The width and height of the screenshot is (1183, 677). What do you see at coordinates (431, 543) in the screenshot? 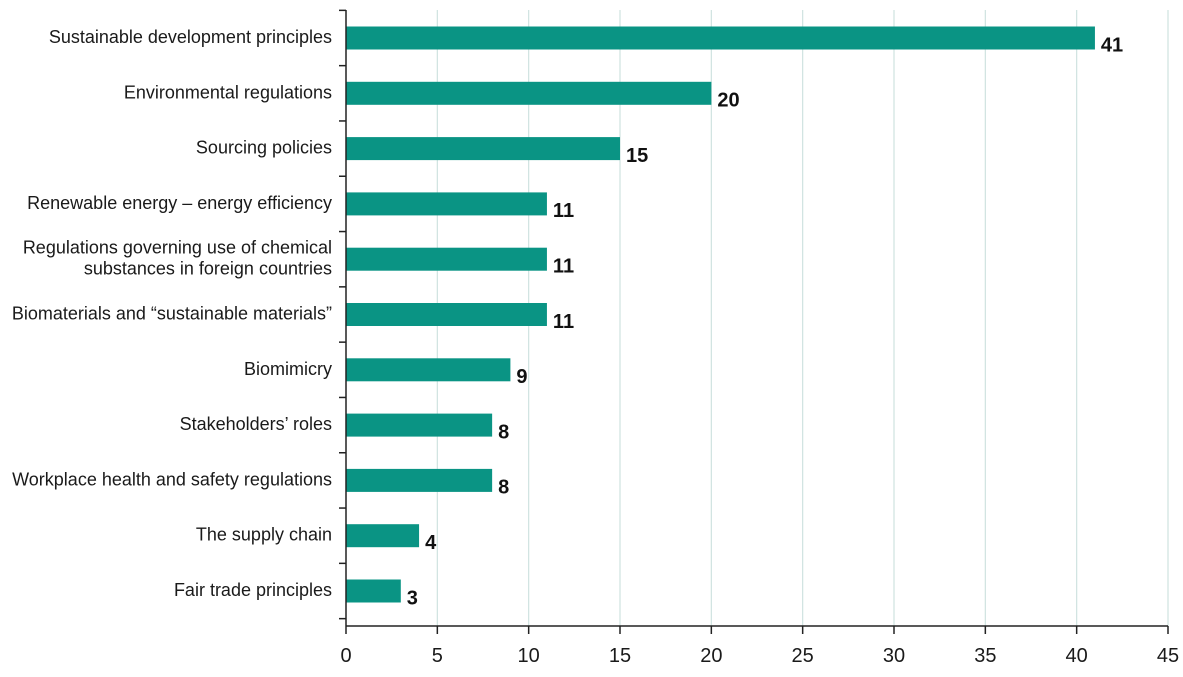
I see `data-label: 4` at bounding box center [431, 543].